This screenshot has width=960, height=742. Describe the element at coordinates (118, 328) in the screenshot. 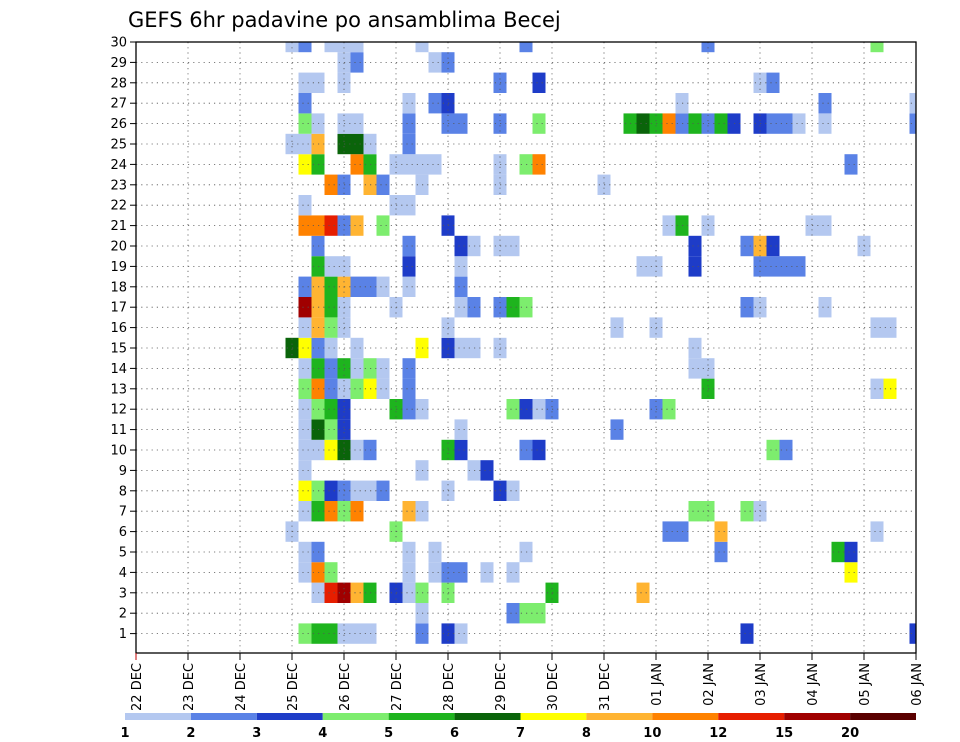

I see `y-tick-label: 16` at that location.